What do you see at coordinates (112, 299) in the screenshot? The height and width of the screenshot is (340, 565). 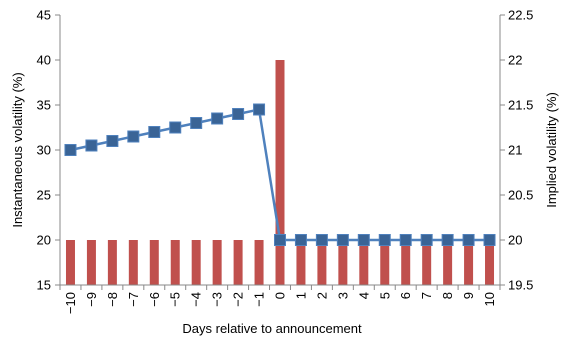 I see `x-tick-label: −8` at bounding box center [112, 299].